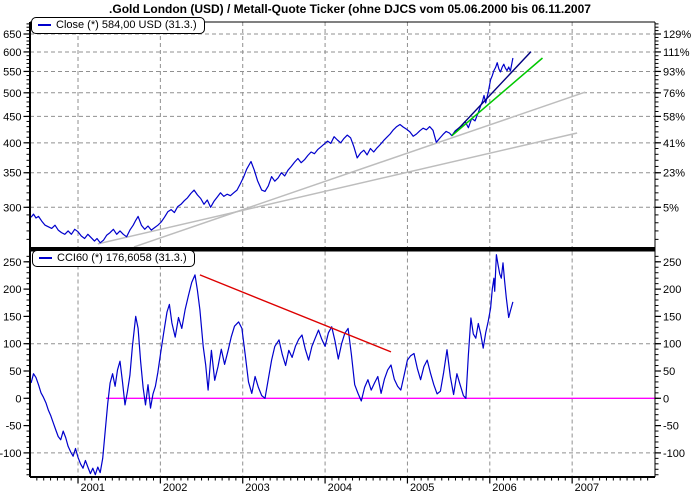 The height and width of the screenshot is (500, 700). What do you see at coordinates (12, 35) in the screenshot?
I see `svg-text: 650` at bounding box center [12, 35].